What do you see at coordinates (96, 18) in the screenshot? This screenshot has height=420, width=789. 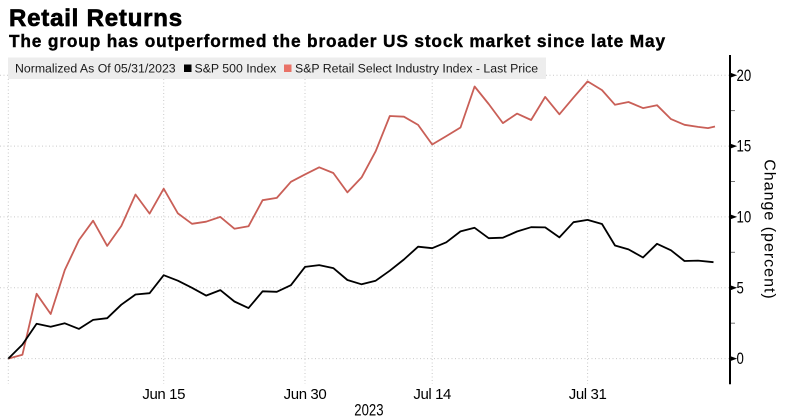 I see `svg-text: Retail Returns` at bounding box center [96, 18].